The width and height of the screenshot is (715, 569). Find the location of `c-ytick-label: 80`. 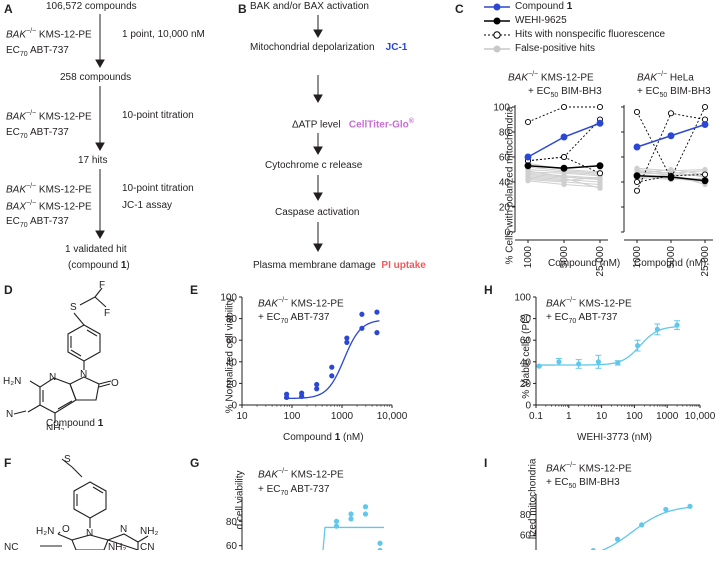

c-ytick-label: 80 is located at coordinates (505, 133).